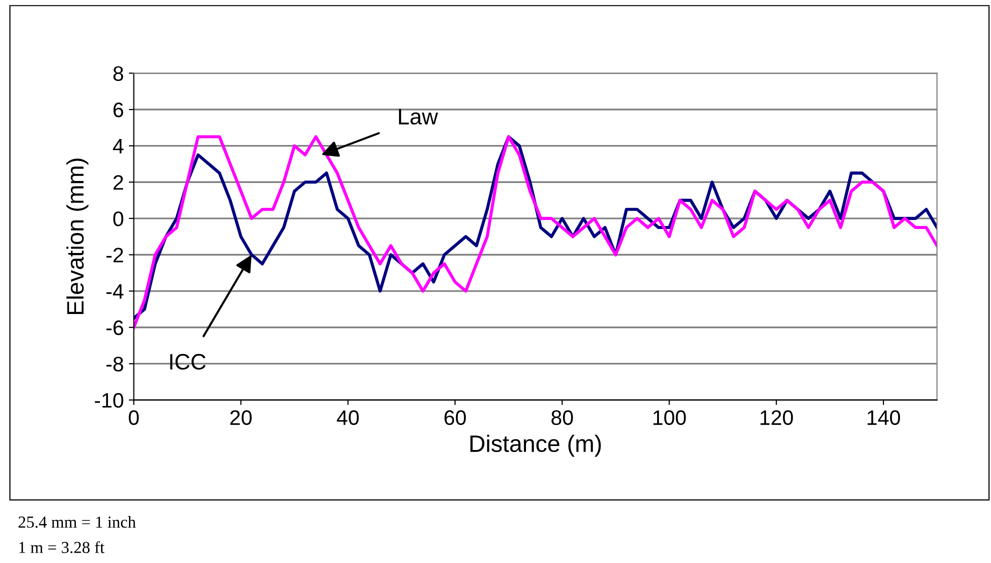 The height and width of the screenshot is (563, 991). I want to click on y-tick-label: 8, so click(118, 73).